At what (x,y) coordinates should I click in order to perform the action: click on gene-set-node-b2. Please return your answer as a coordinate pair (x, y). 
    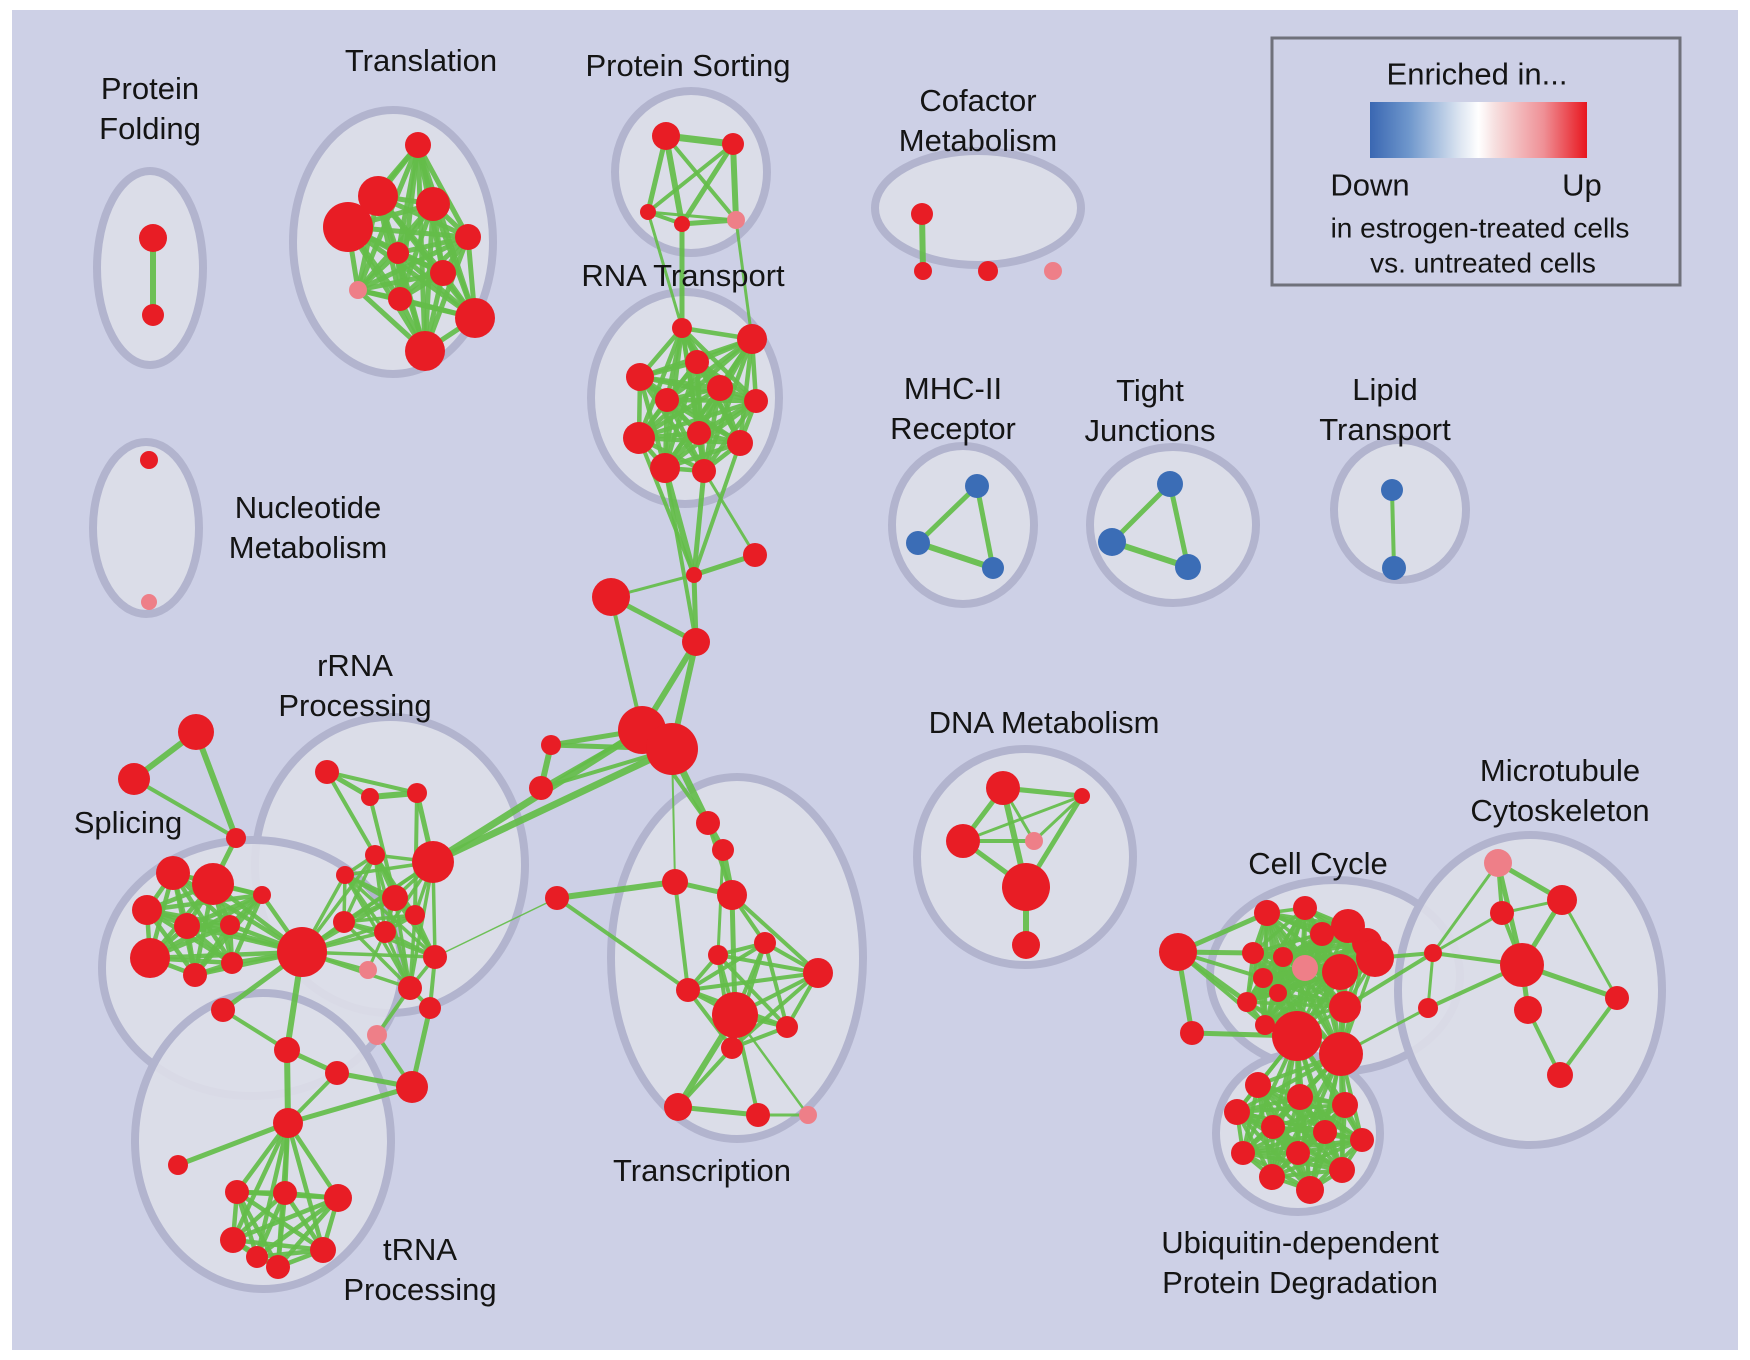
    Looking at the image, I should click on (1300, 1097).